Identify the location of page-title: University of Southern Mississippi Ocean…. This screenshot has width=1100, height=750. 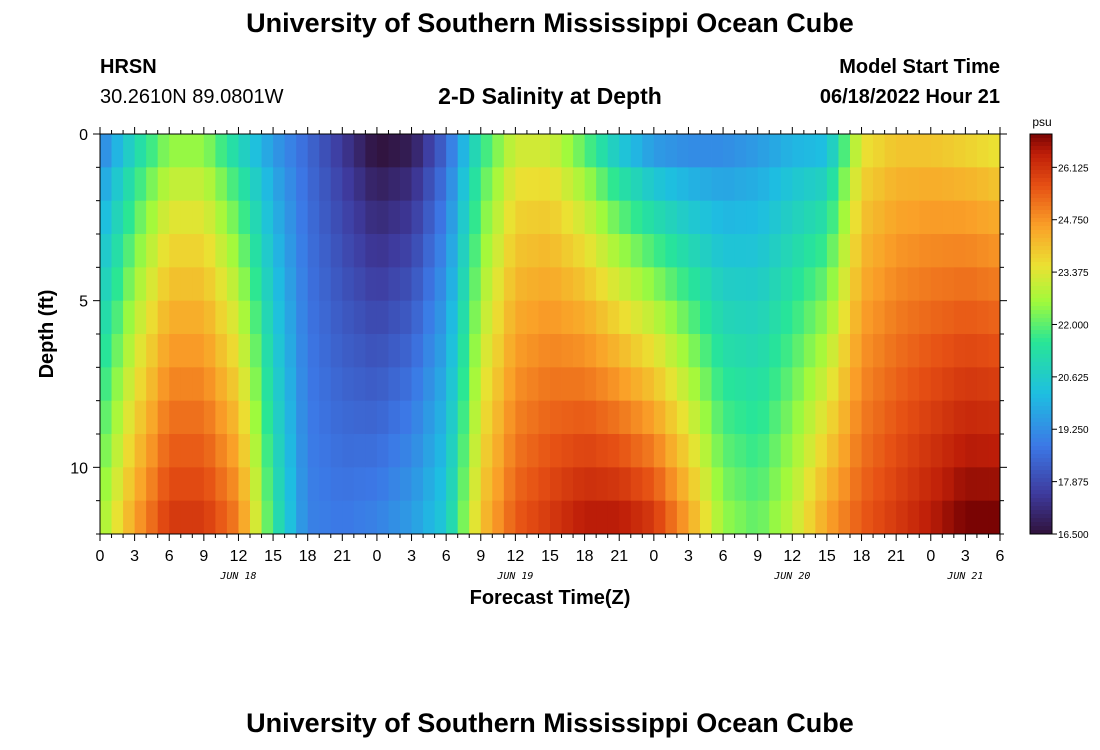
(550, 23).